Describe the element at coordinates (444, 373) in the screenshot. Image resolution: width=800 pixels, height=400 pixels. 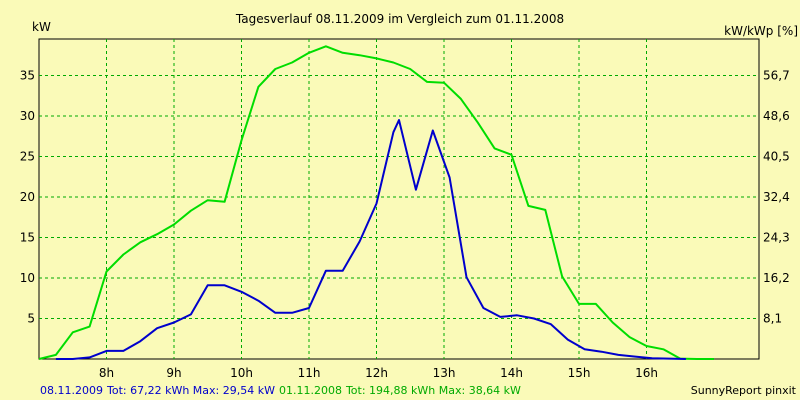
I see `x-tick-label: 13h` at that location.